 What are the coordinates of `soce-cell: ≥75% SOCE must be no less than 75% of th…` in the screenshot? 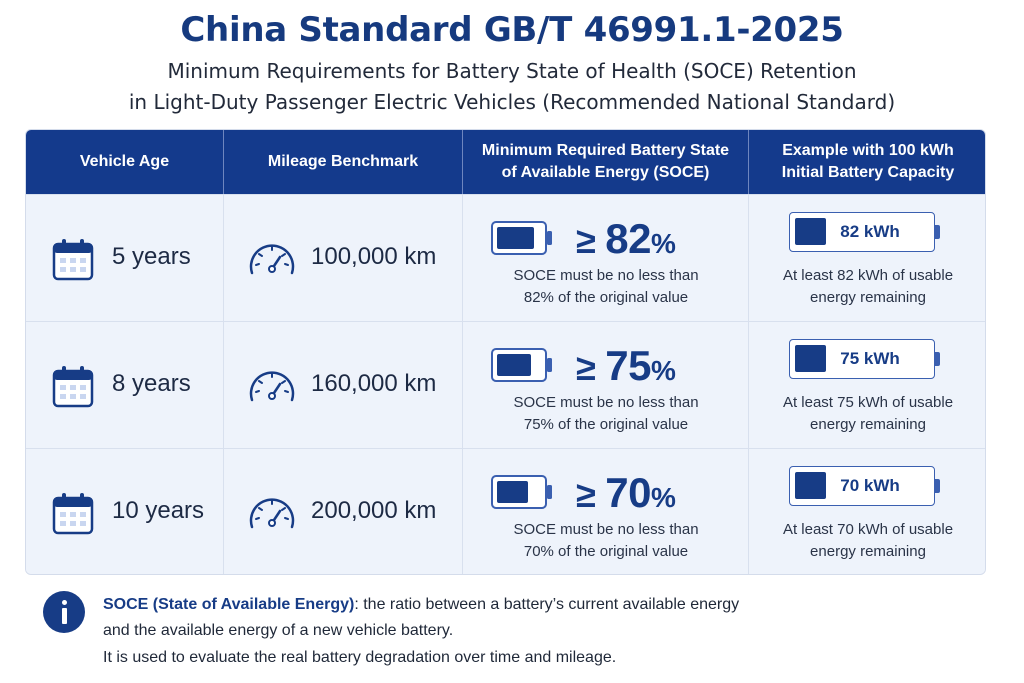 It's located at (606, 385).